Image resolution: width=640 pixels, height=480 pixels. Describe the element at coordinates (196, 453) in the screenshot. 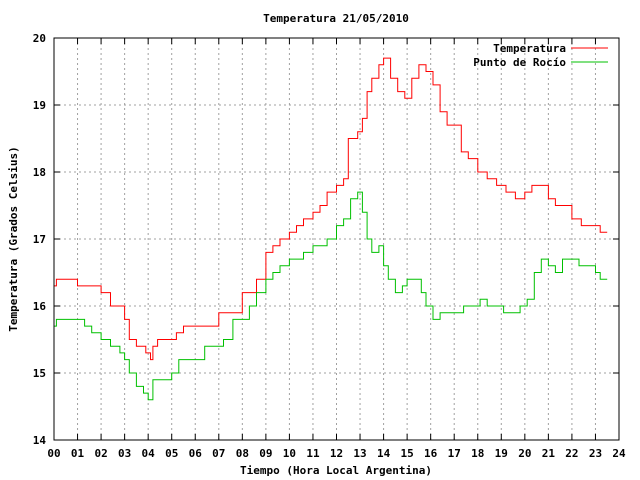

I see `x-tick-label: 06` at that location.